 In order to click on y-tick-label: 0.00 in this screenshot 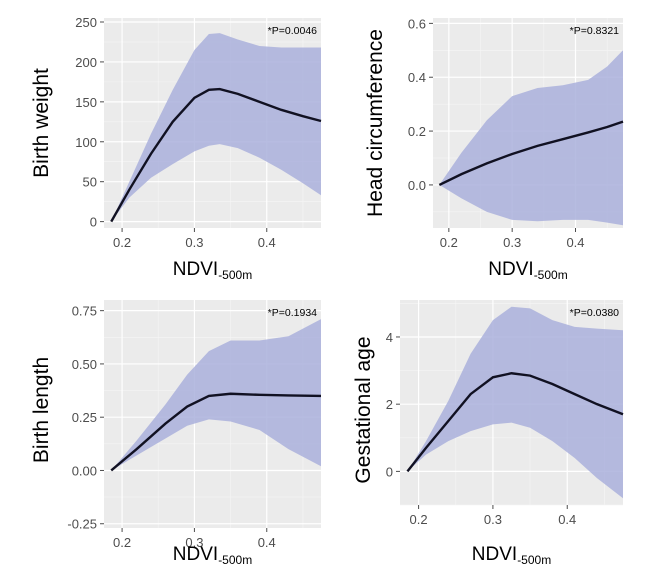, I will do `click(84, 470)`.